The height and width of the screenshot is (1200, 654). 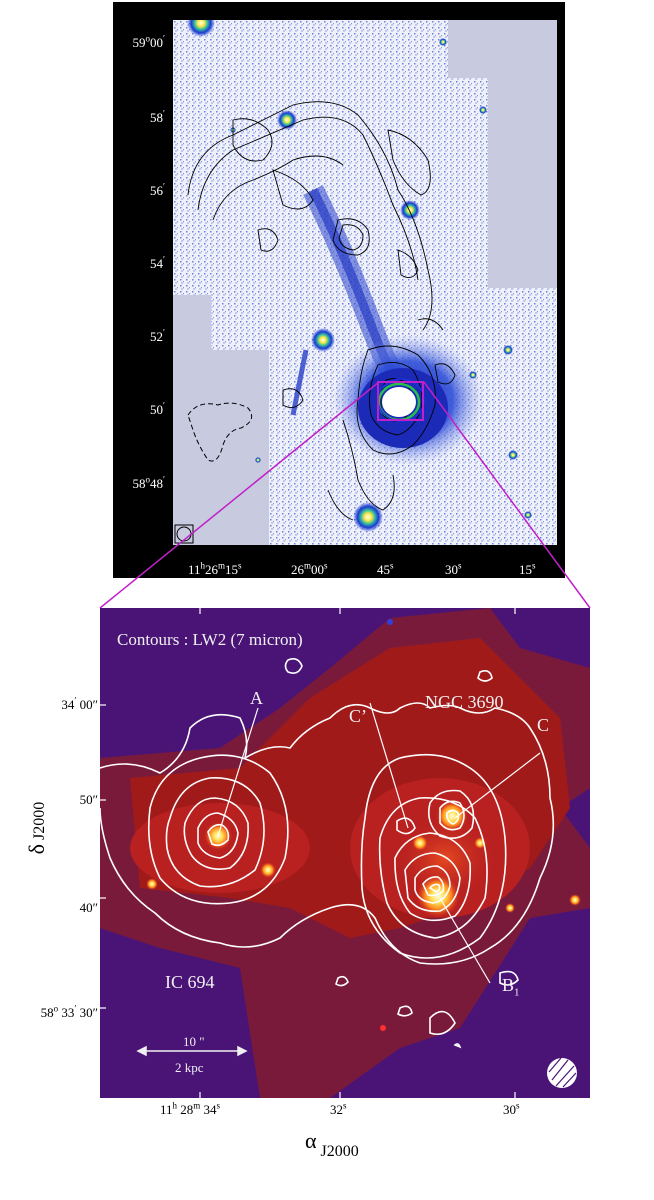 What do you see at coordinates (309, 568) in the screenshot?
I see `top-xtick: 26m00s` at bounding box center [309, 568].